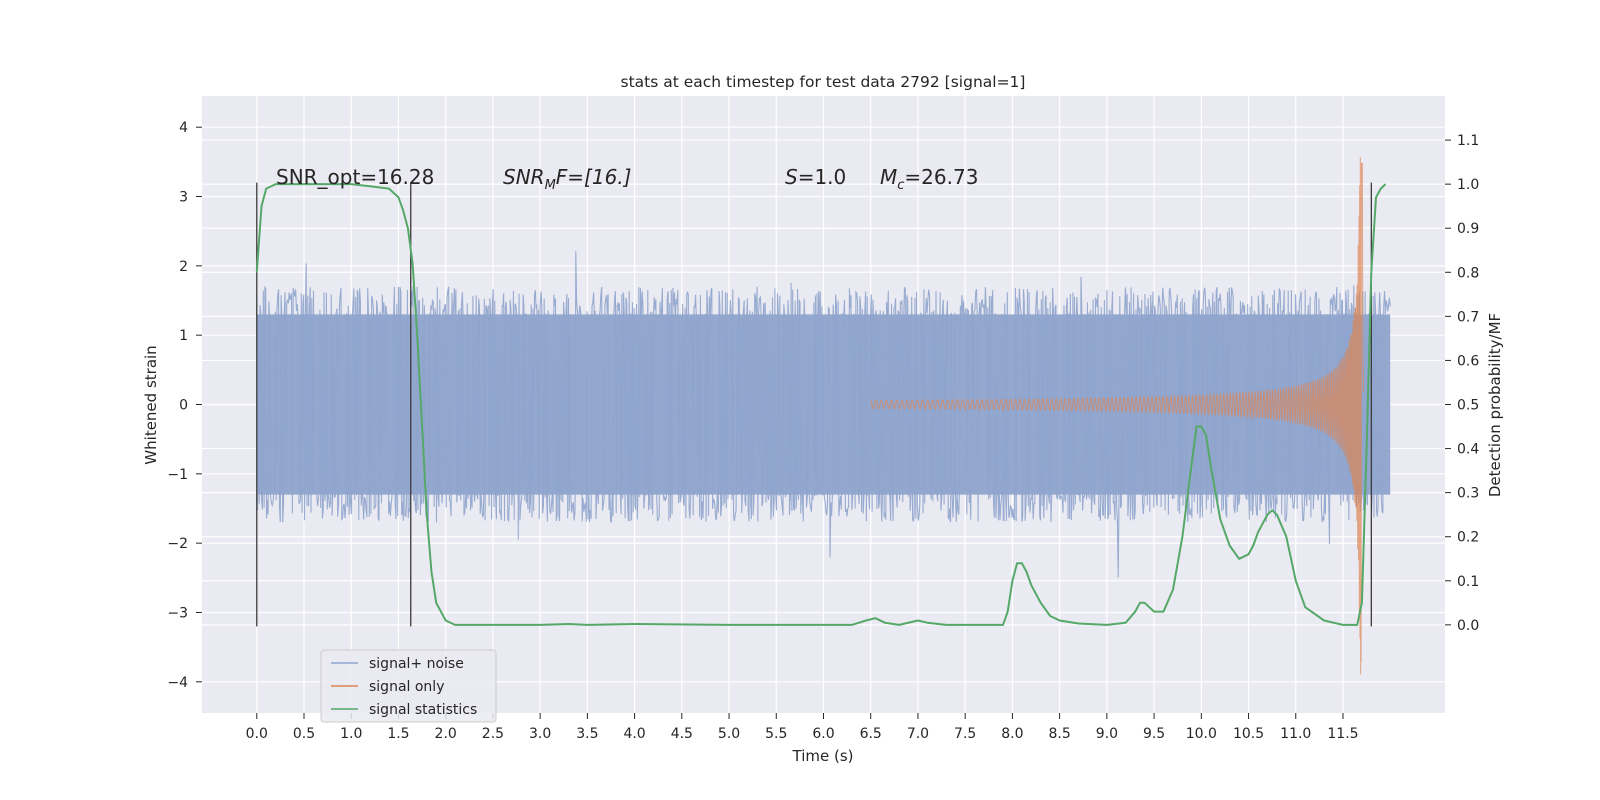 The image size is (1600, 800). I want to click on annotation-s-var: S, so click(791, 177).